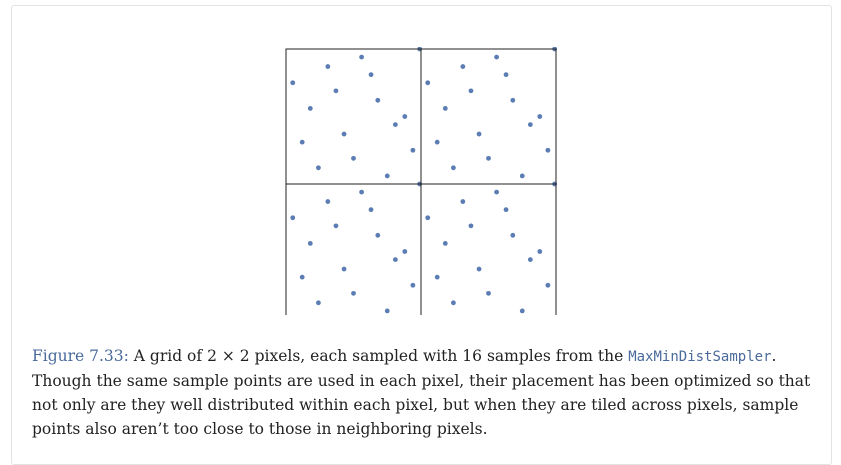 Image resolution: width=841 pixels, height=465 pixels. I want to click on caption-text-pre: A grid of, so click(168, 356).